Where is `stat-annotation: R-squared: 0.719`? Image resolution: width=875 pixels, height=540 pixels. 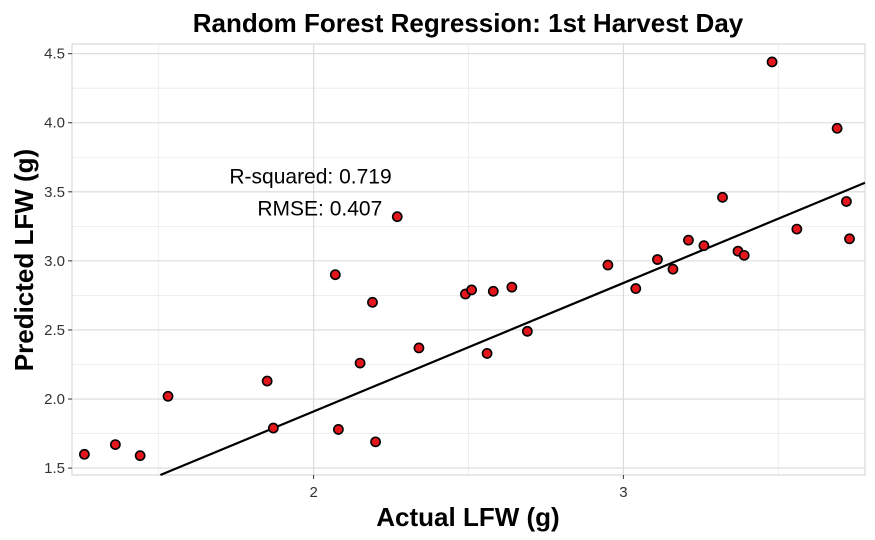
stat-annotation: R-squared: 0.719 is located at coordinates (310, 177).